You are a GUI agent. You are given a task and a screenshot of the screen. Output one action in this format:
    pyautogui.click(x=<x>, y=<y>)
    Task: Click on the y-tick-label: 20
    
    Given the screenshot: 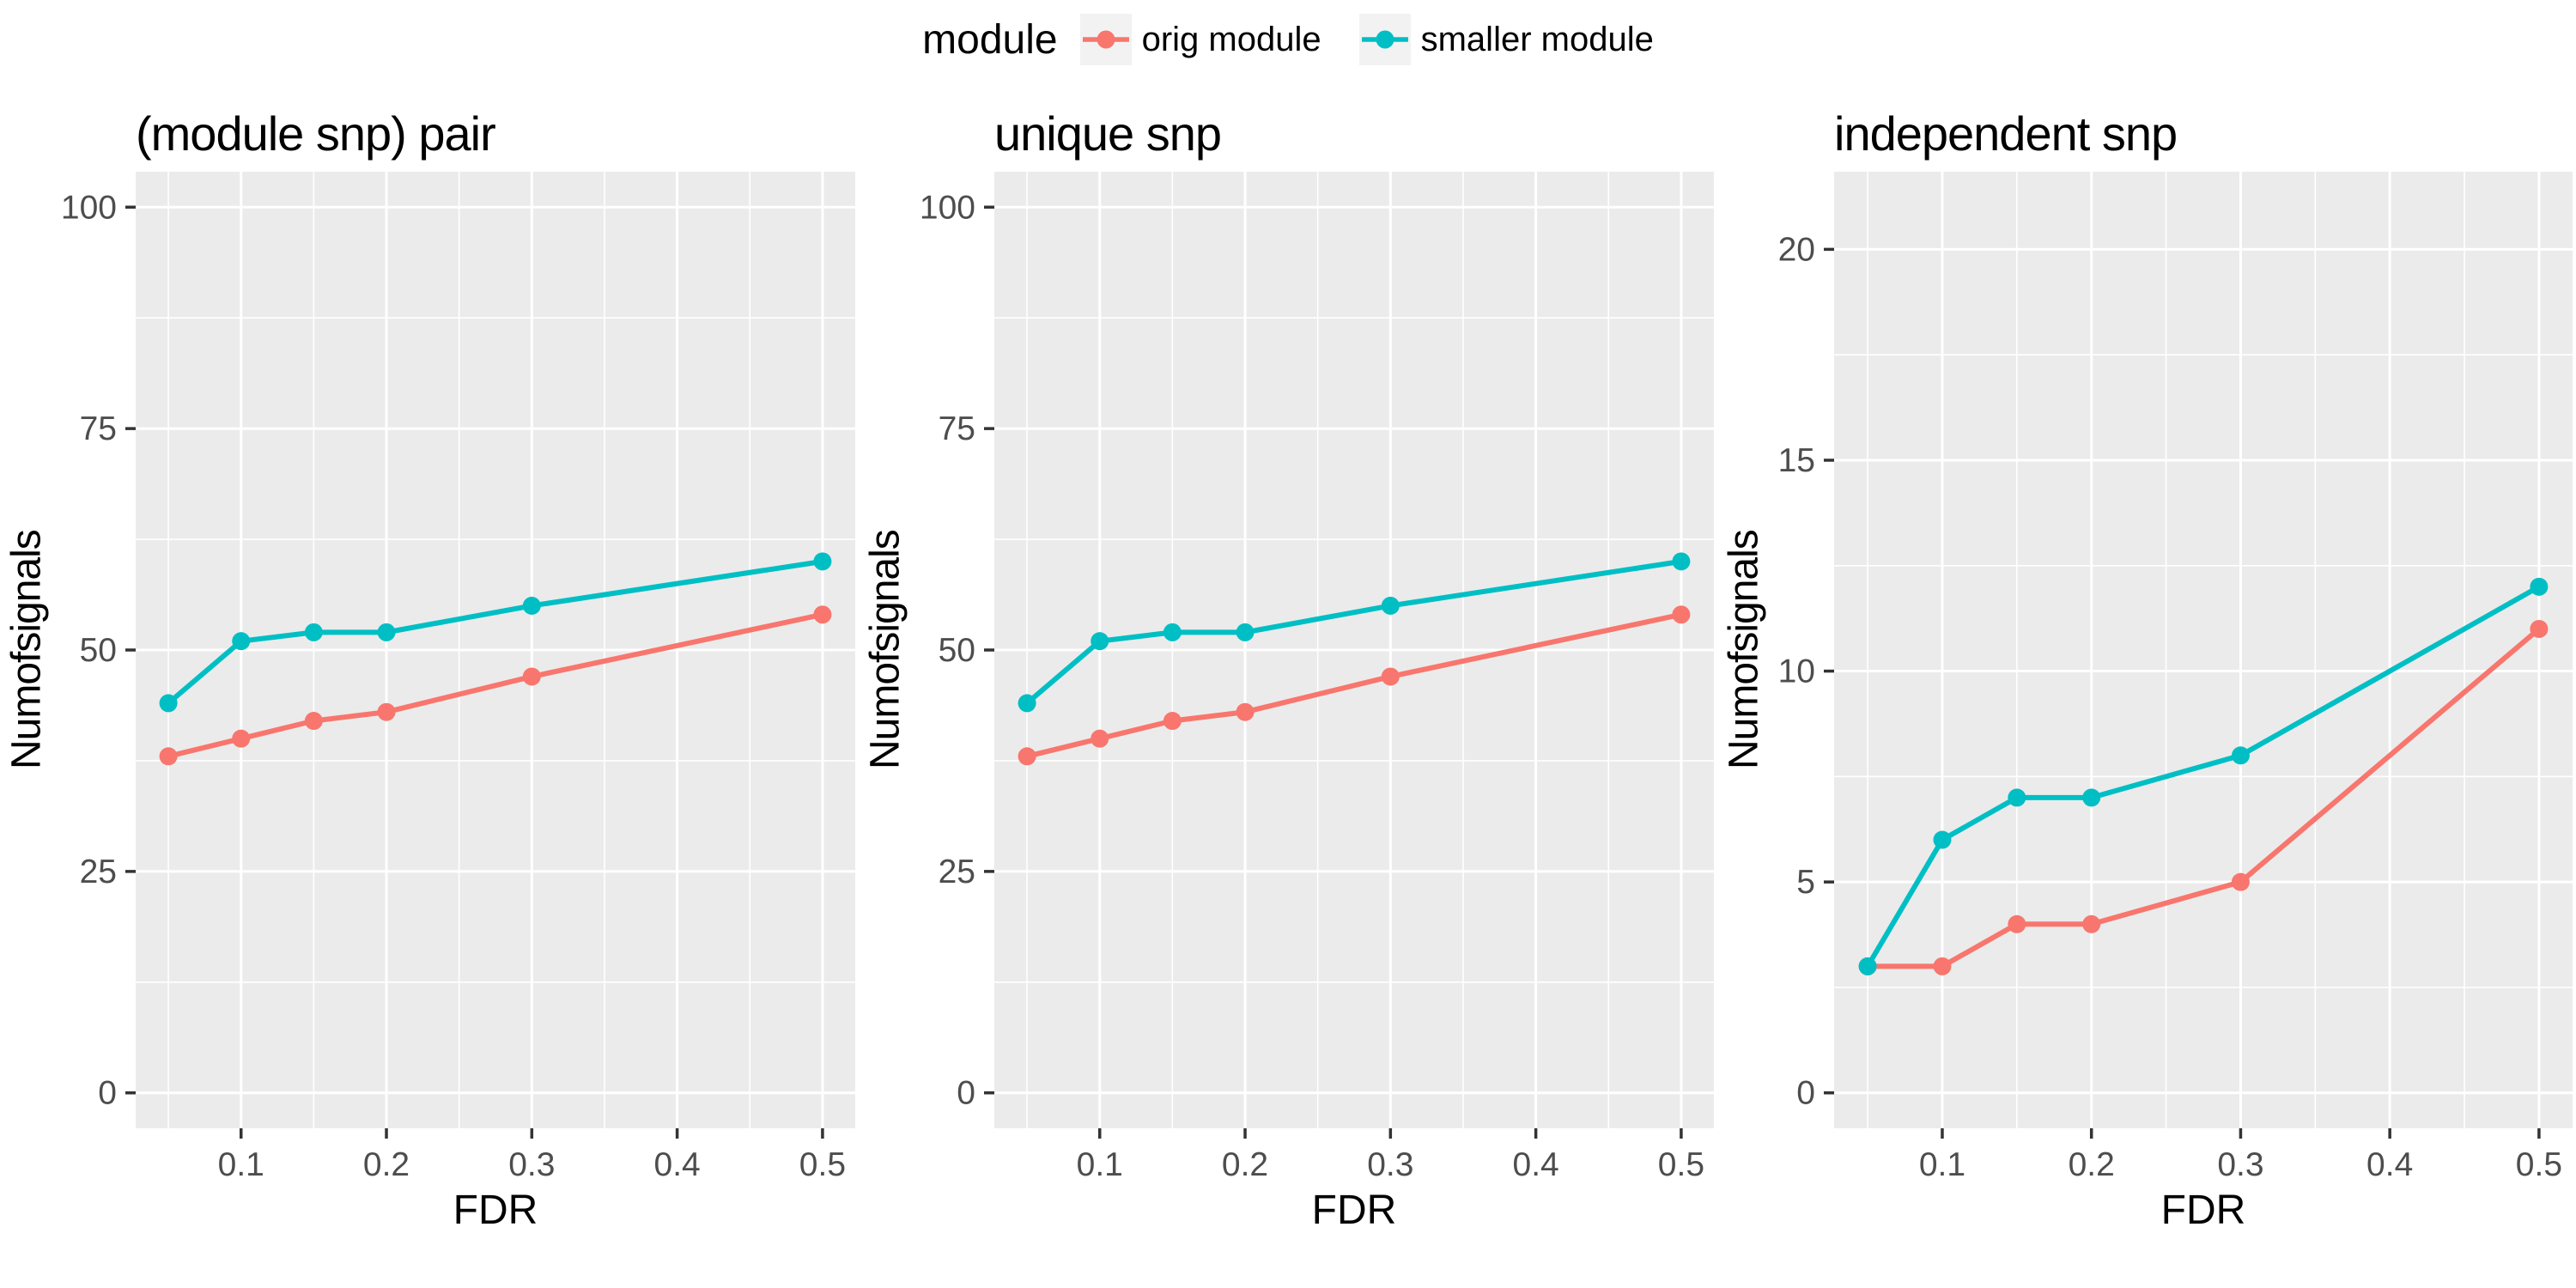 What is the action you would take?
    pyautogui.click(x=1797, y=251)
    